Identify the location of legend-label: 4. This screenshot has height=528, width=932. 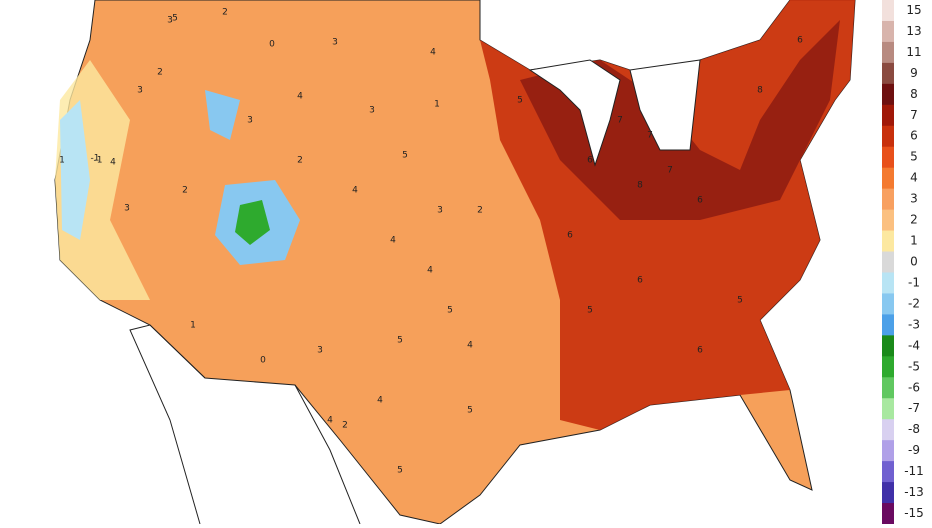
(914, 178).